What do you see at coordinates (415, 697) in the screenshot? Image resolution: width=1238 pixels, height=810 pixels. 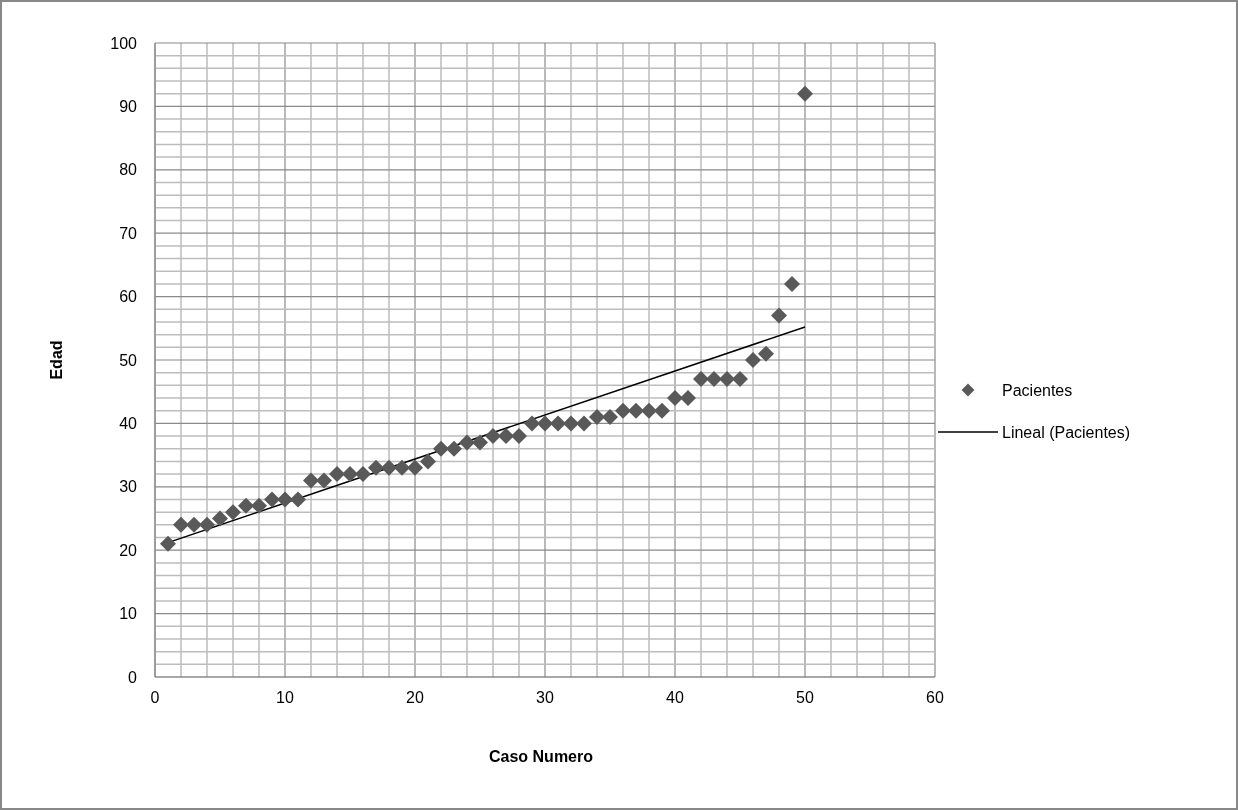 I see `x-tick-label: 20` at bounding box center [415, 697].